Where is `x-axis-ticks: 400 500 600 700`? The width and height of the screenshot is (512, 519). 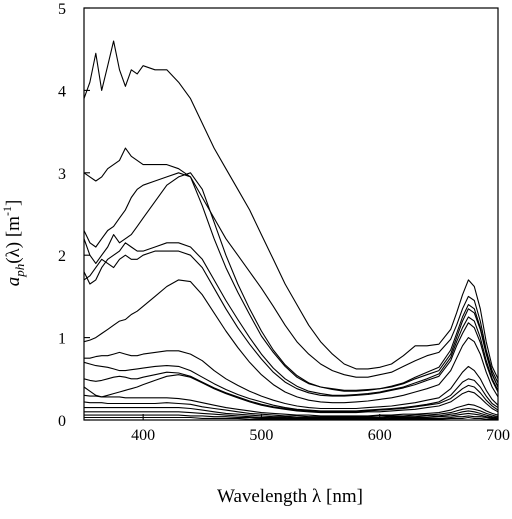
x-axis-ticks: 400 500 600 700 is located at coordinates (320, 429).